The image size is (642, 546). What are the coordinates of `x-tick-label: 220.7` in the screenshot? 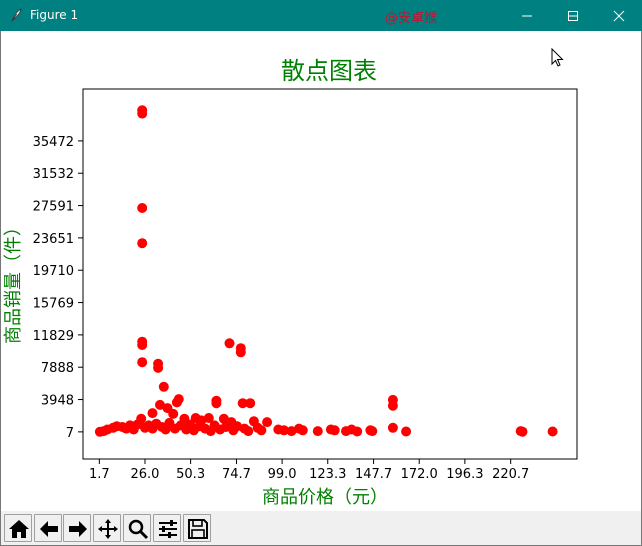 It's located at (510, 474).